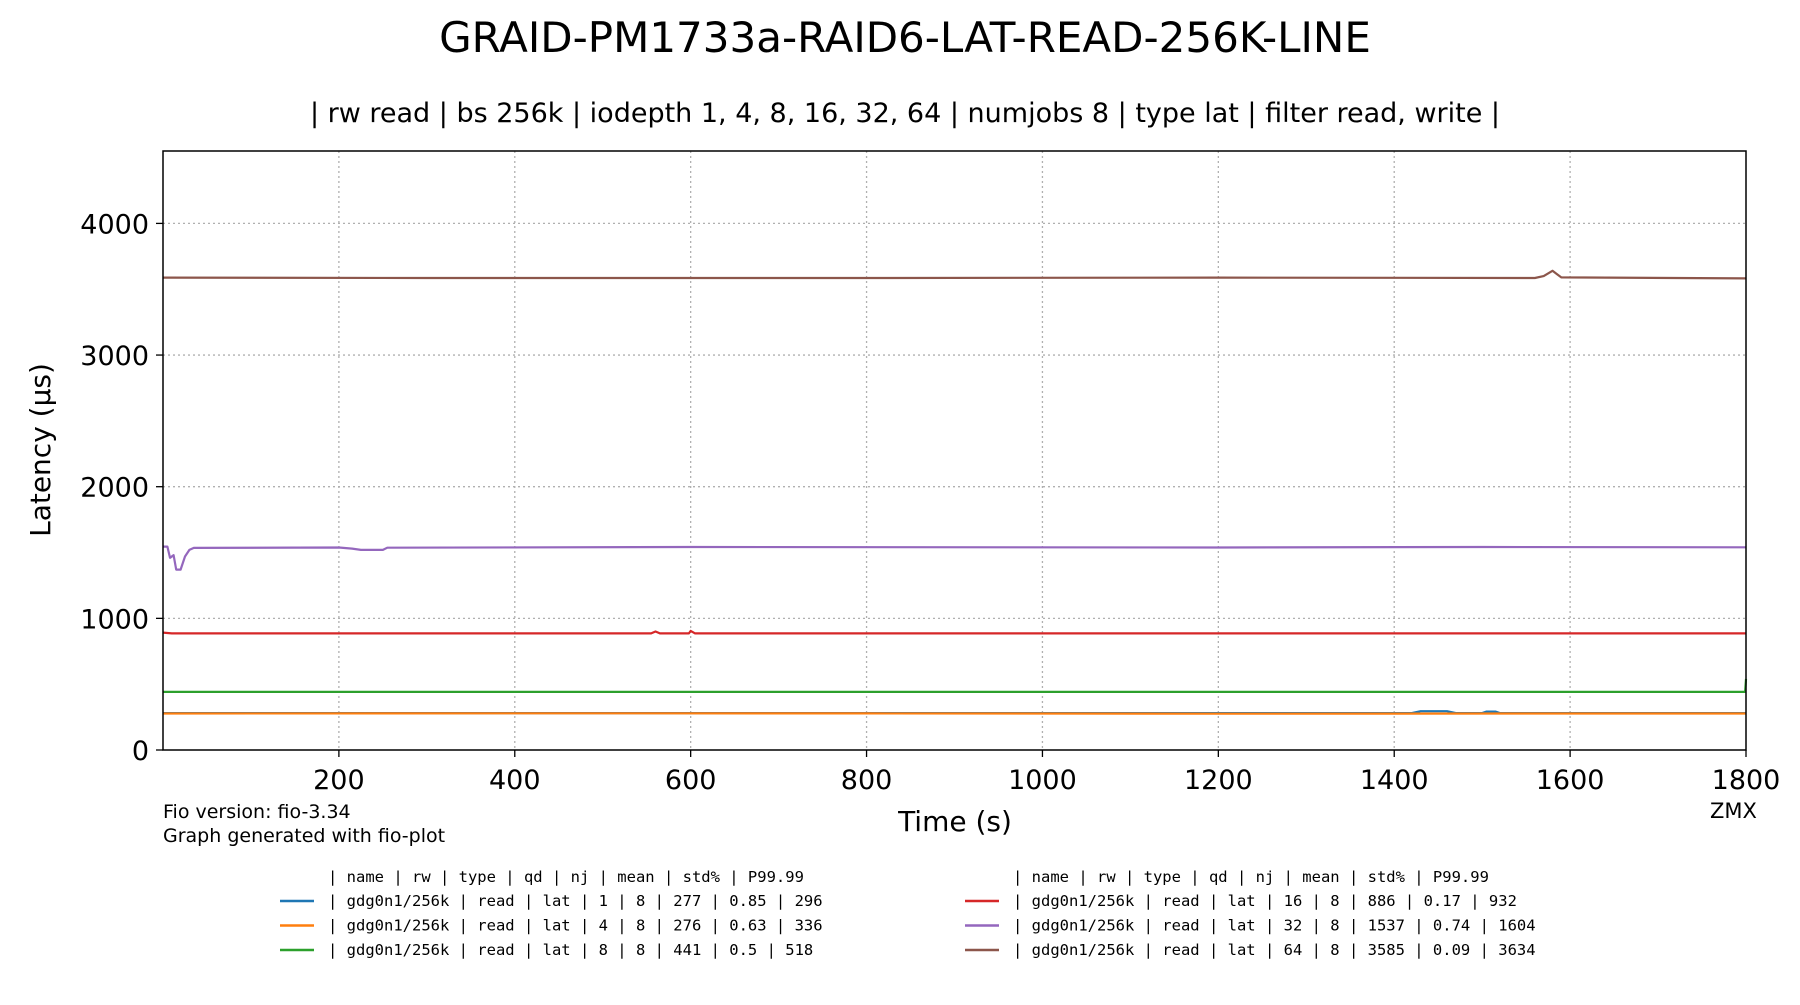 The height and width of the screenshot is (1005, 1800). Describe the element at coordinates (1570, 780) in the screenshot. I see `x-tick-label: 1600` at that location.